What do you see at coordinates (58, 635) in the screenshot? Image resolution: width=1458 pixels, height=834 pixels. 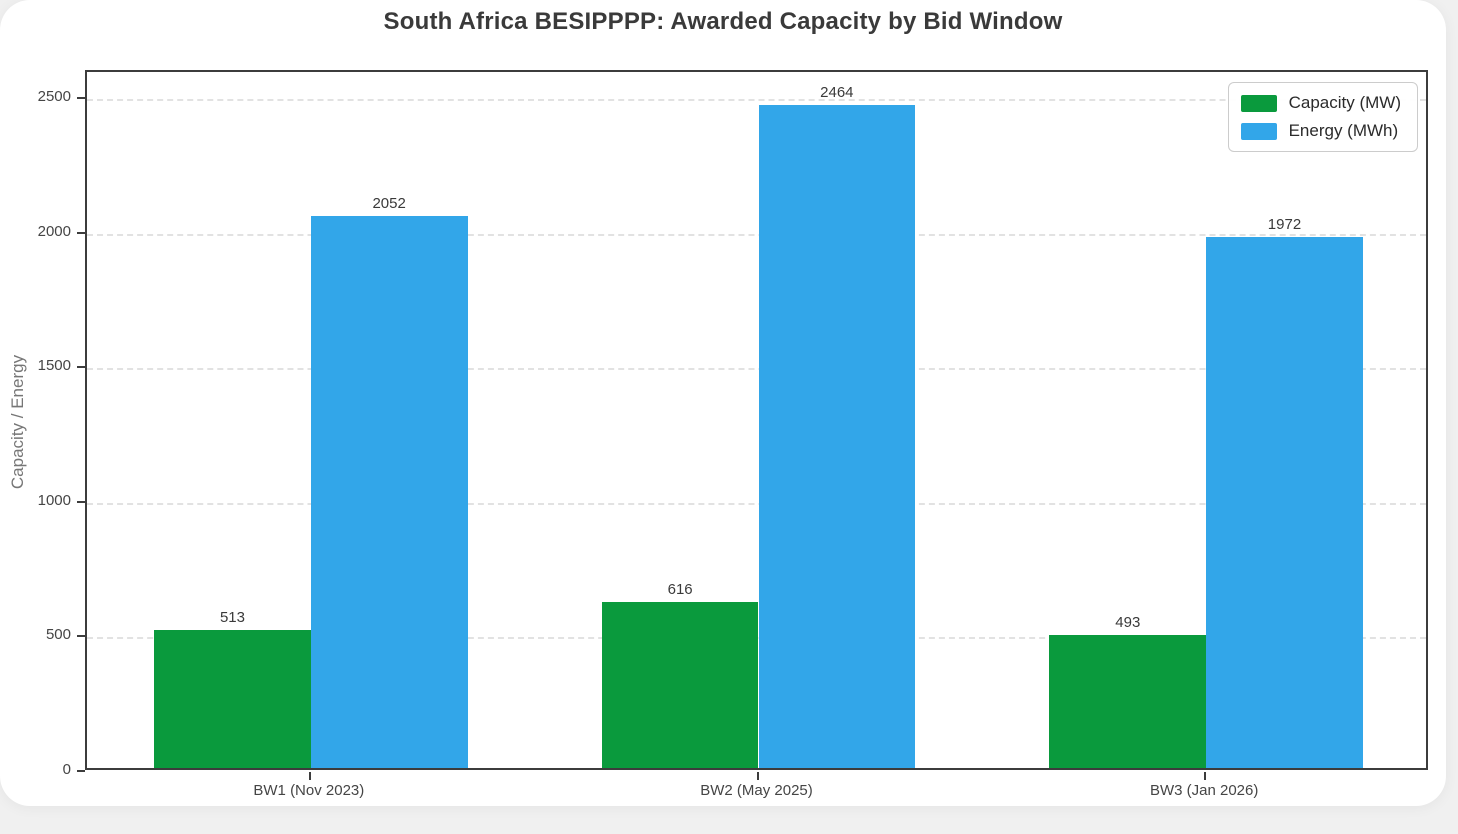 I see `y-tick-label: 500` at bounding box center [58, 635].